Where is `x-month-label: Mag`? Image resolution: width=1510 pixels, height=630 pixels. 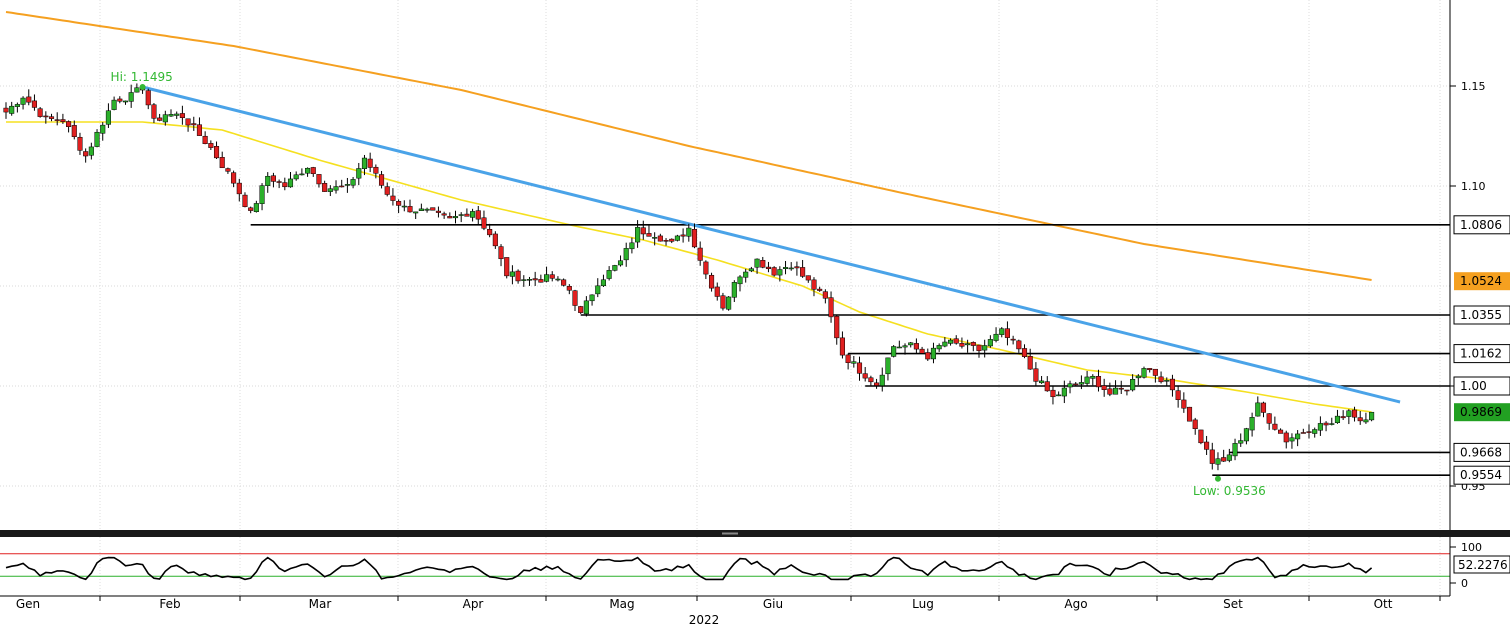 x-month-label: Mag is located at coordinates (621, 604).